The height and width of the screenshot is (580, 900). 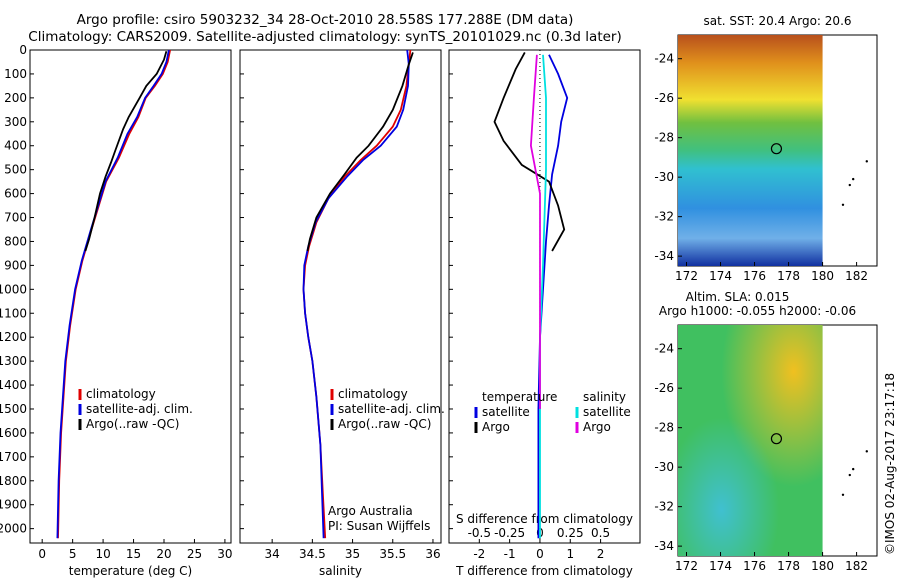 I want to click on top-tick-label: 0.5, so click(x=600, y=533).